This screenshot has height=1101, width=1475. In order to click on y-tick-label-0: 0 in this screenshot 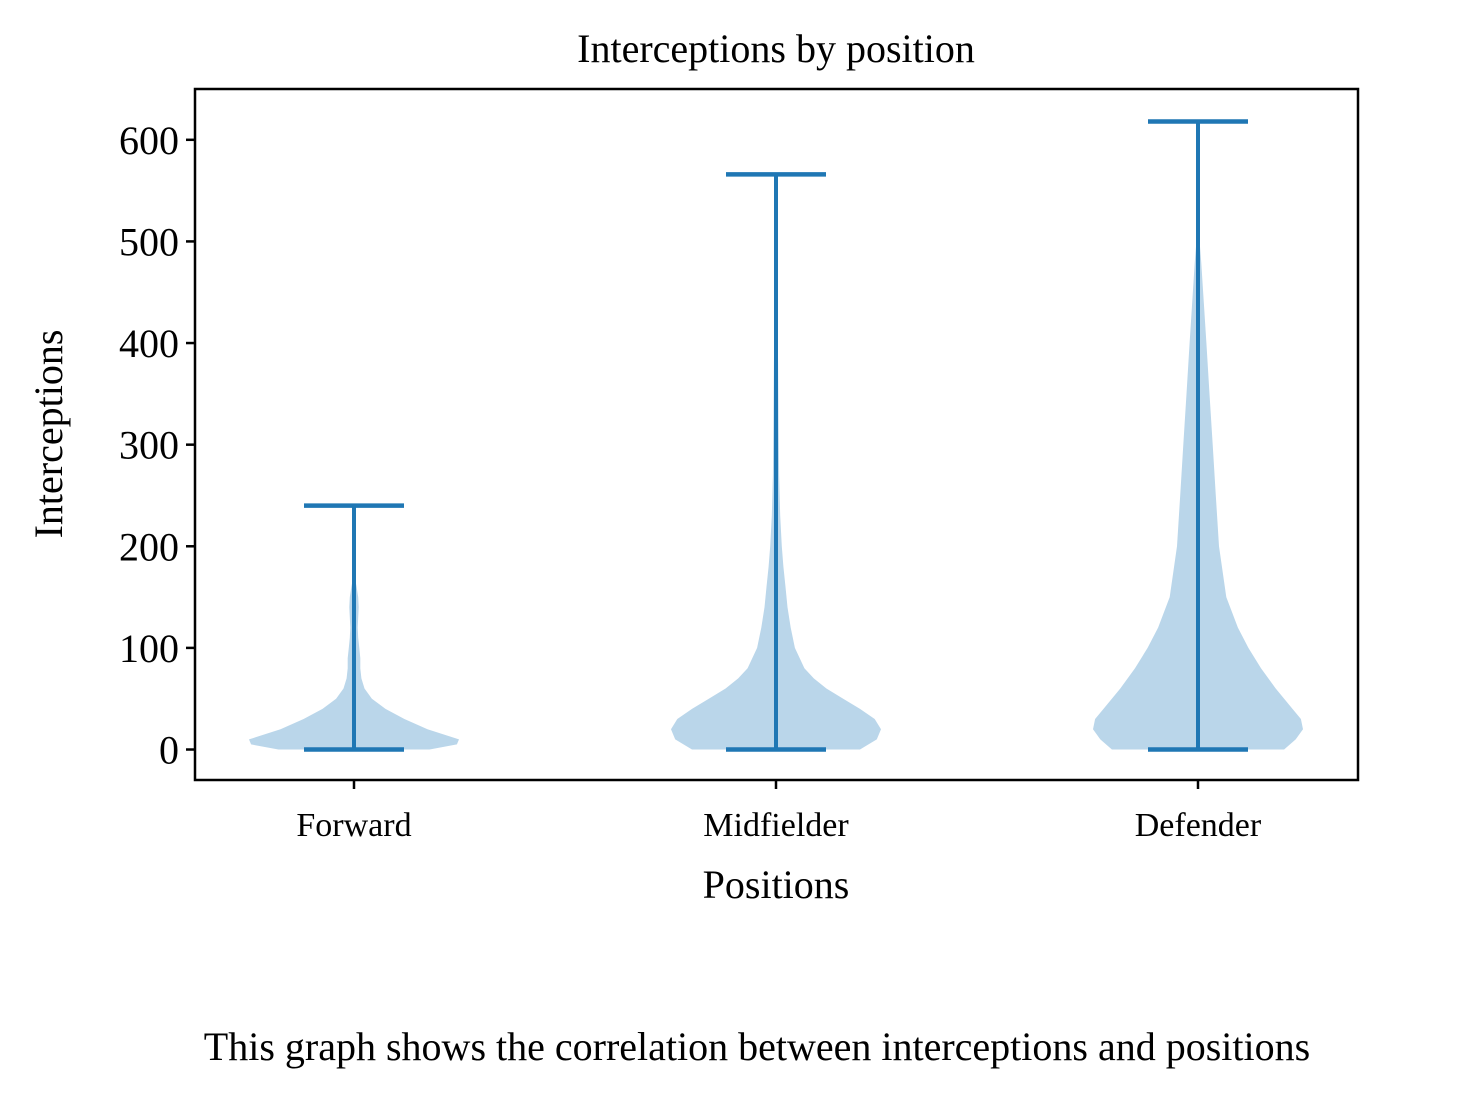, I will do `click(169, 750)`.